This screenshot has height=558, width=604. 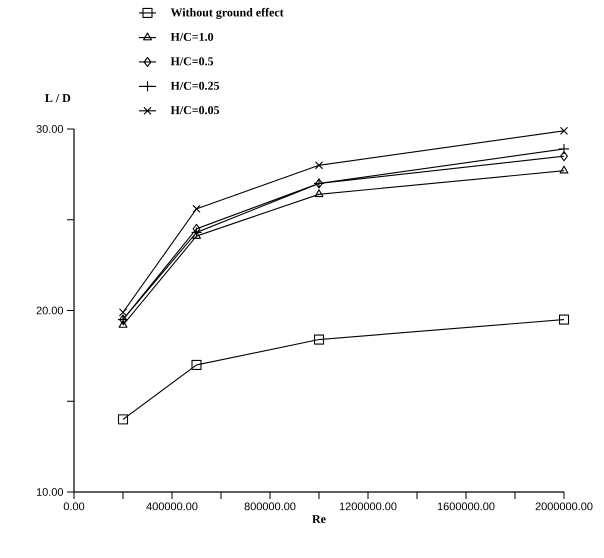 I want to click on x-tick-label: 800000.00, so click(x=270, y=506).